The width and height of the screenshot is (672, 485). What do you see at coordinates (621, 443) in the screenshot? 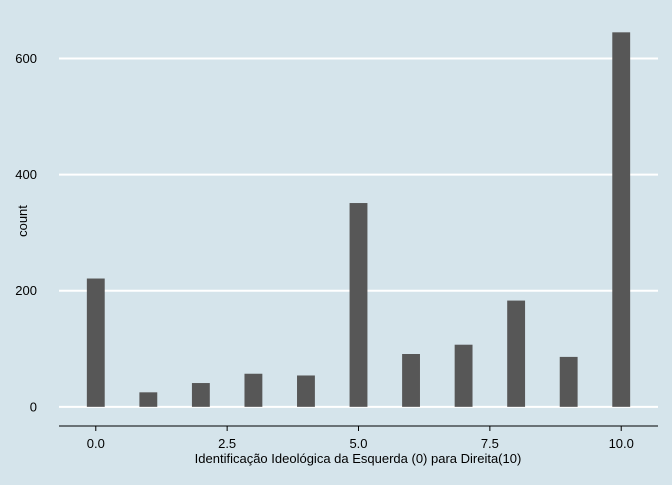
I see `x-tick-label: 10.0` at bounding box center [621, 443].